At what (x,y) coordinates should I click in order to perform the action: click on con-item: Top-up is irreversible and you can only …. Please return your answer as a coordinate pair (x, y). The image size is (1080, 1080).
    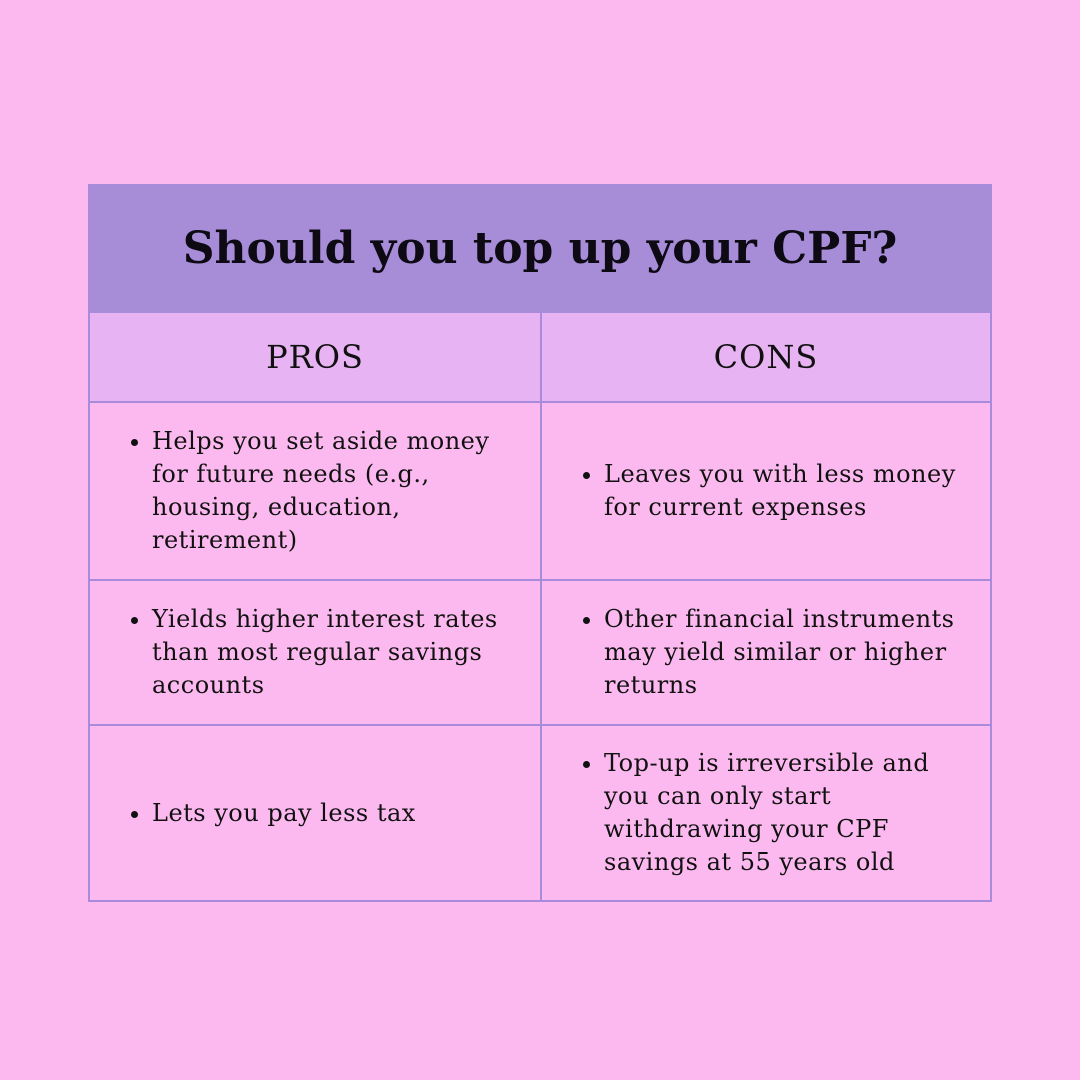
    Looking at the image, I should click on (787, 813).